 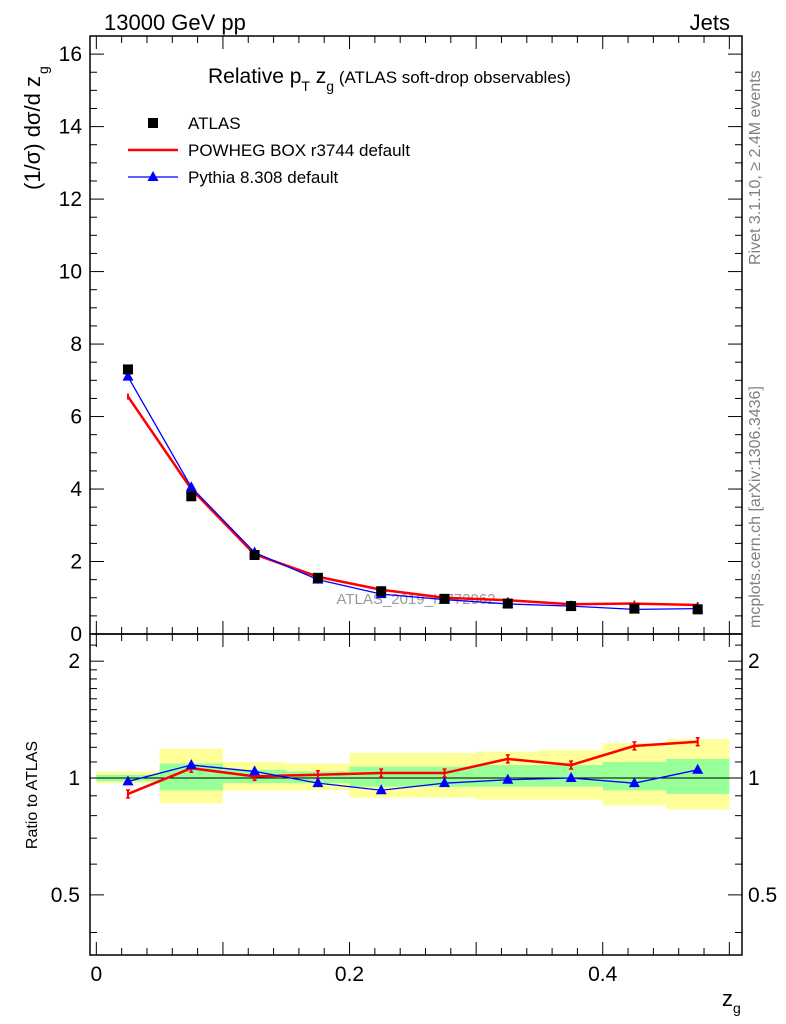 What do you see at coordinates (153, 123) in the screenshot?
I see `legend-marker-atlas` at bounding box center [153, 123].